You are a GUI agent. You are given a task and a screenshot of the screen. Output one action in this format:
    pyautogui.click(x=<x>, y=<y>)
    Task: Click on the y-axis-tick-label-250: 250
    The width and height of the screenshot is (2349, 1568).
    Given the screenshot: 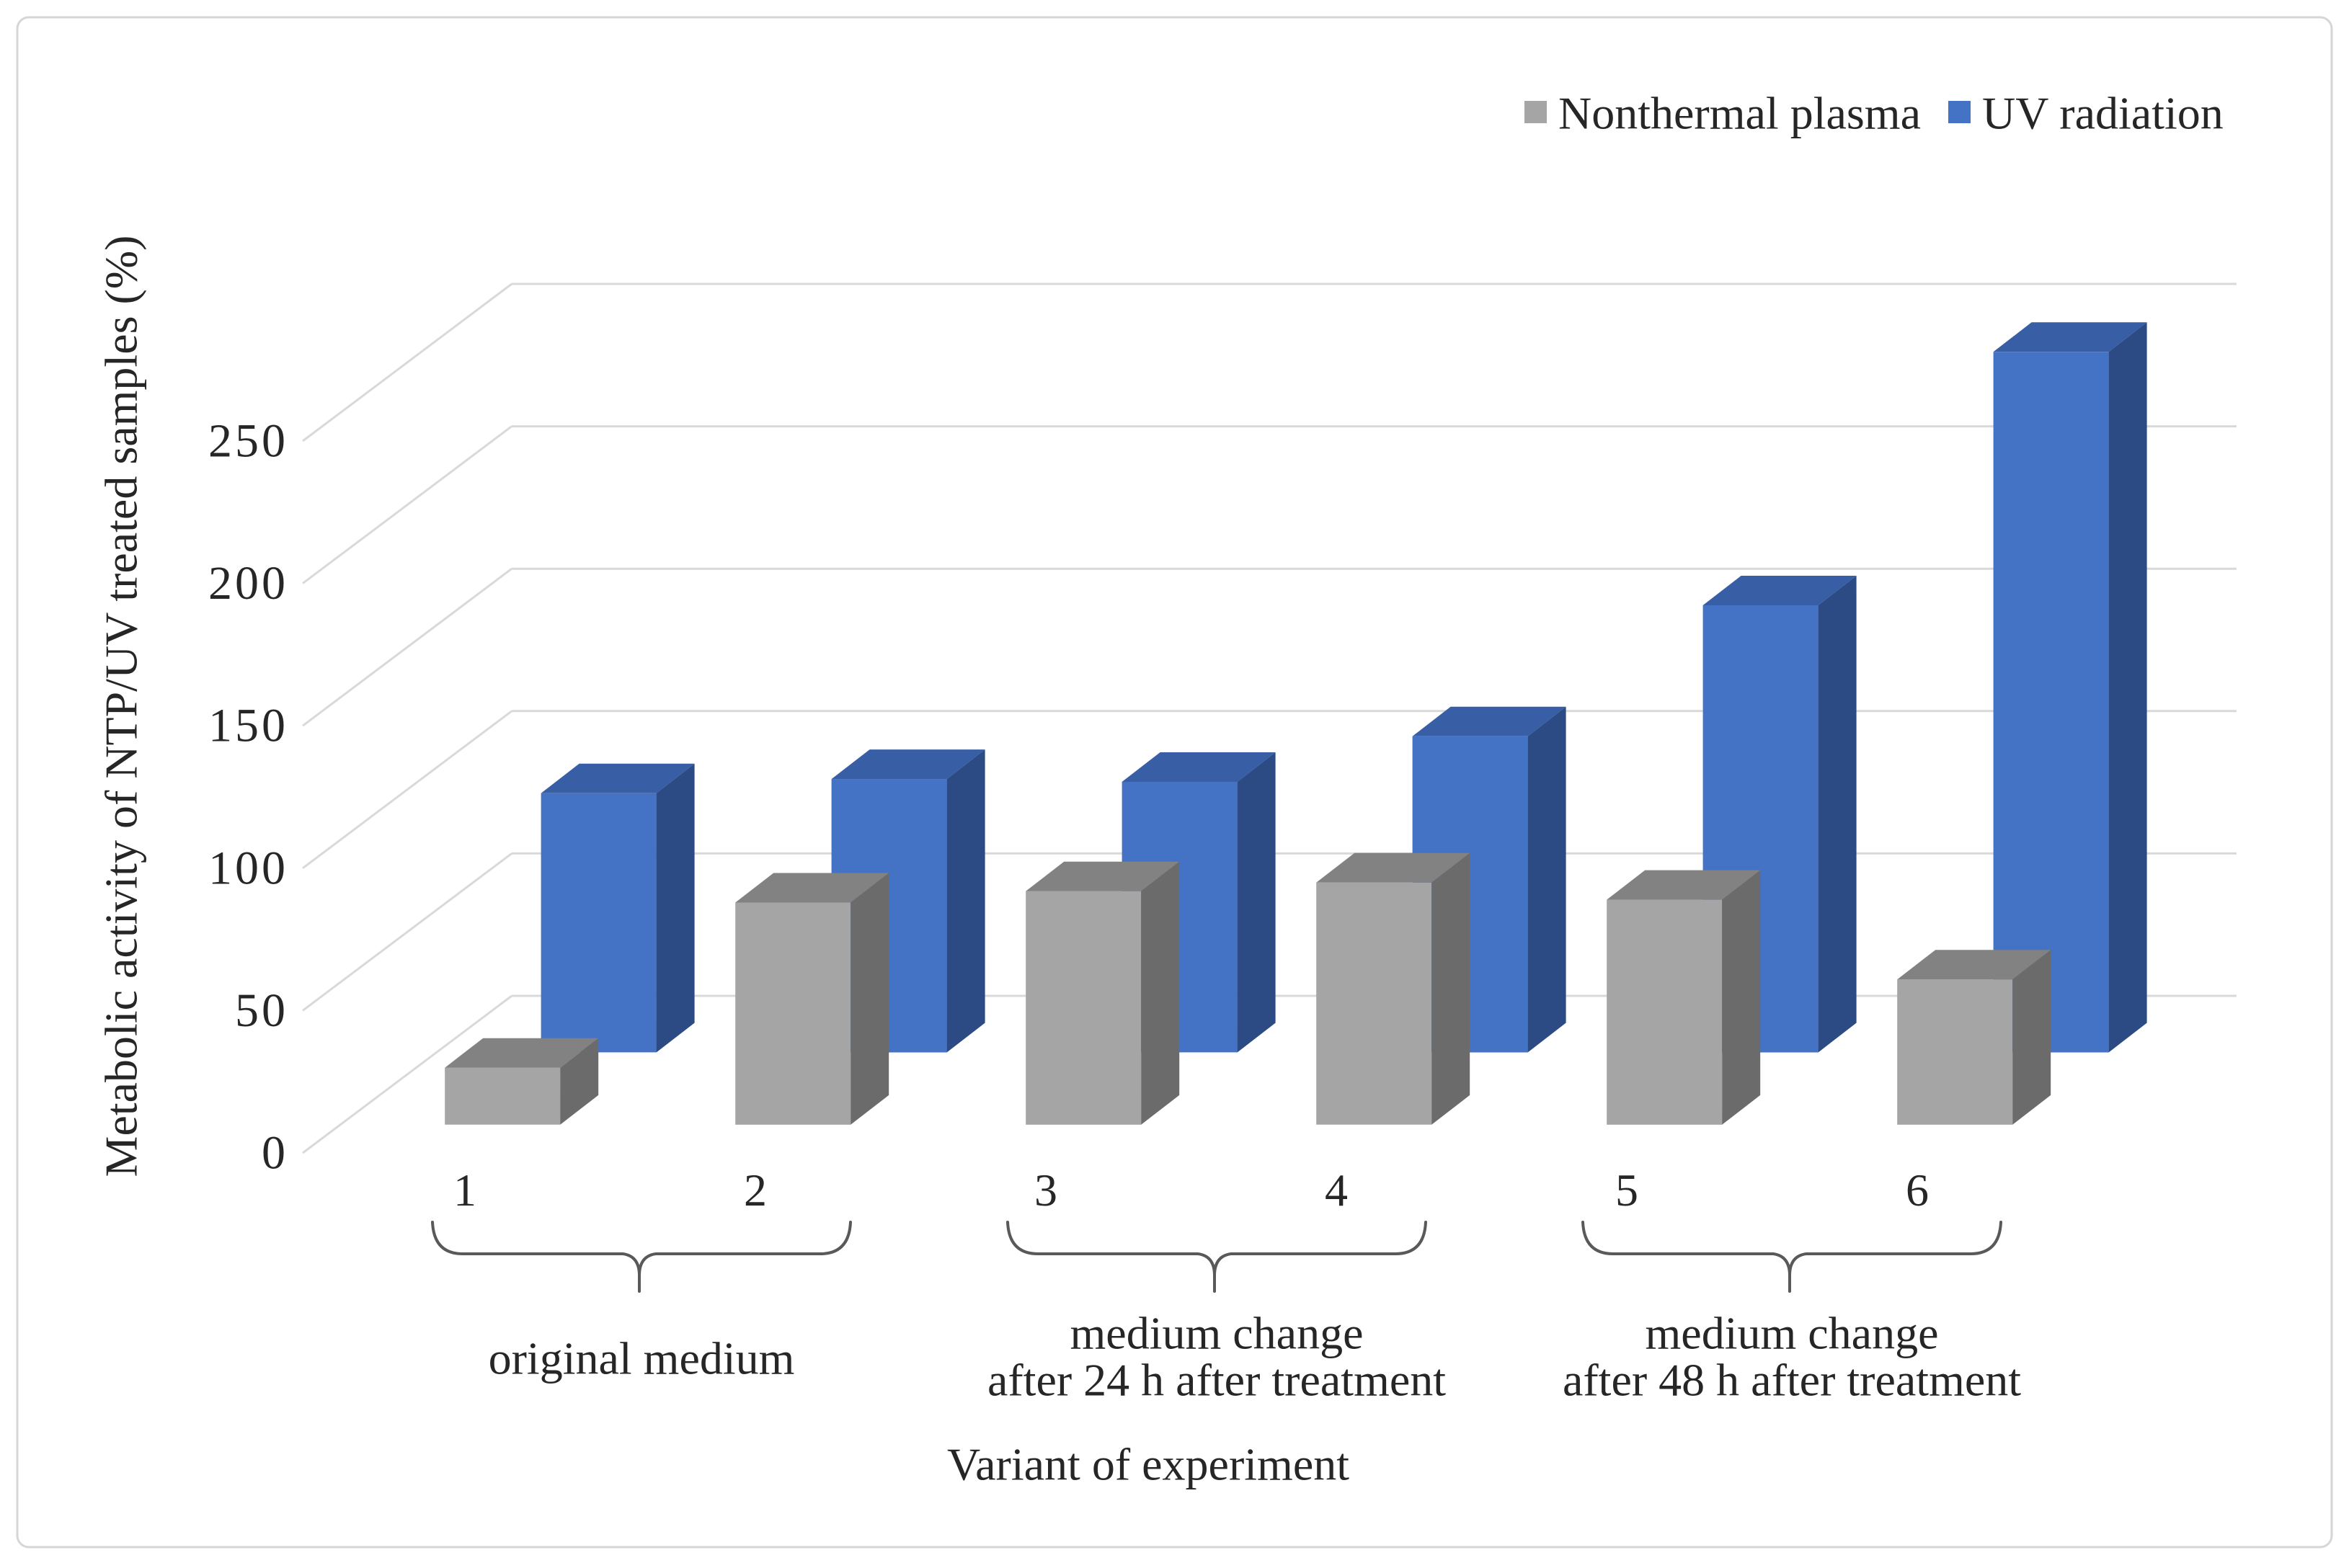 What is the action you would take?
    pyautogui.click(x=248, y=441)
    